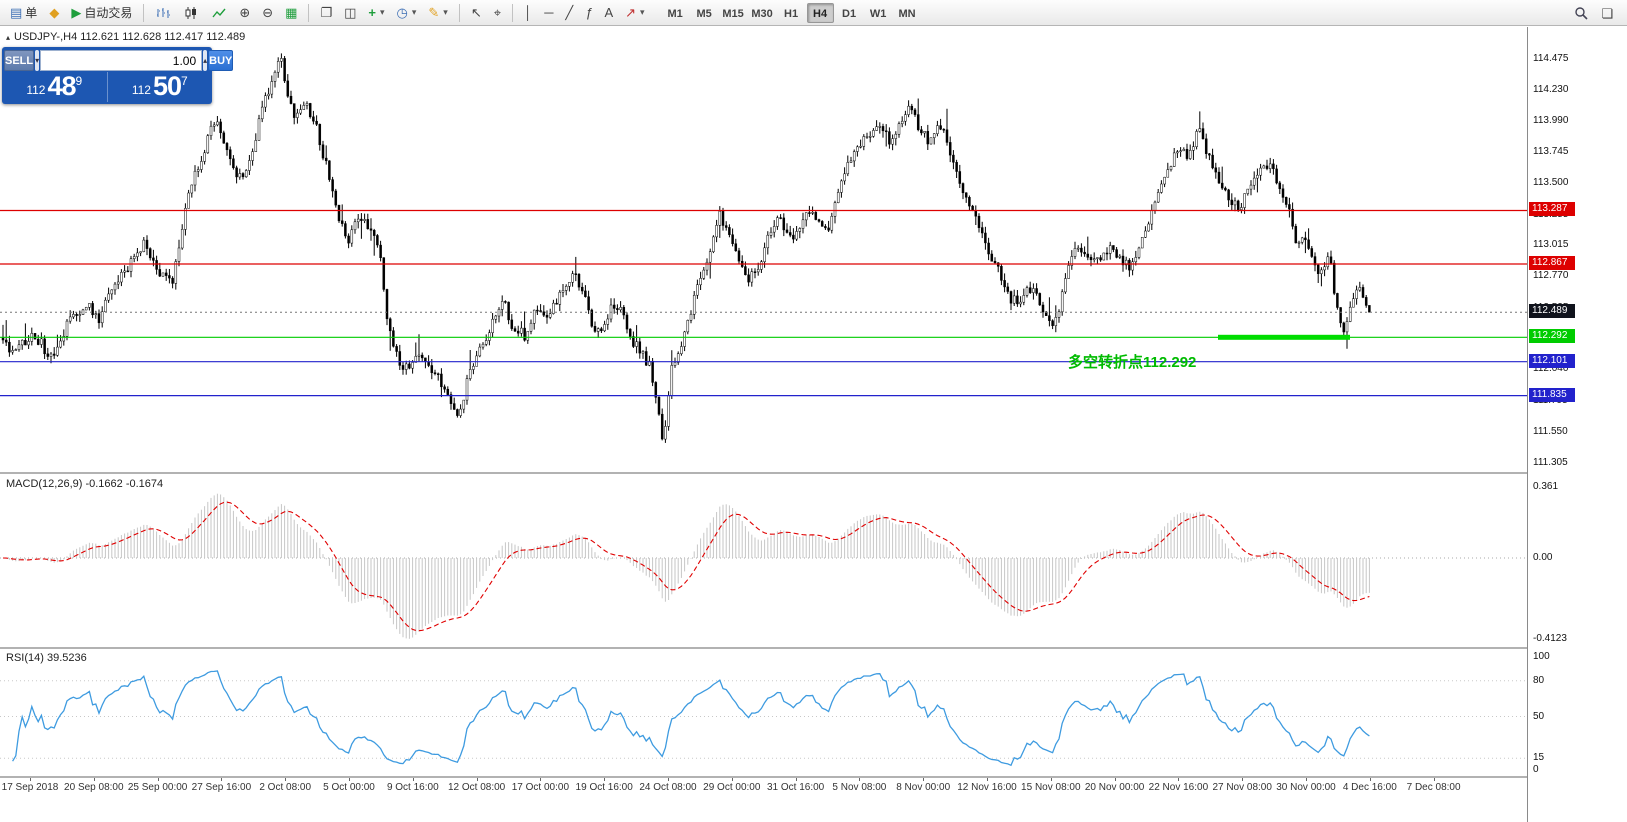  I want to click on timeframe-button-MN: MN, so click(907, 13).